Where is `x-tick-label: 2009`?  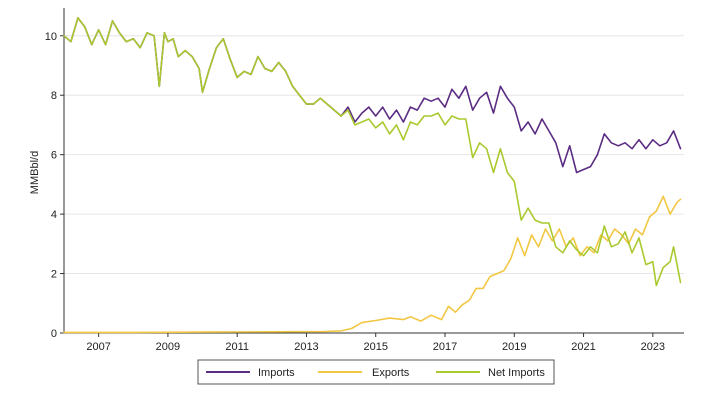 x-tick-label: 2009 is located at coordinates (168, 347).